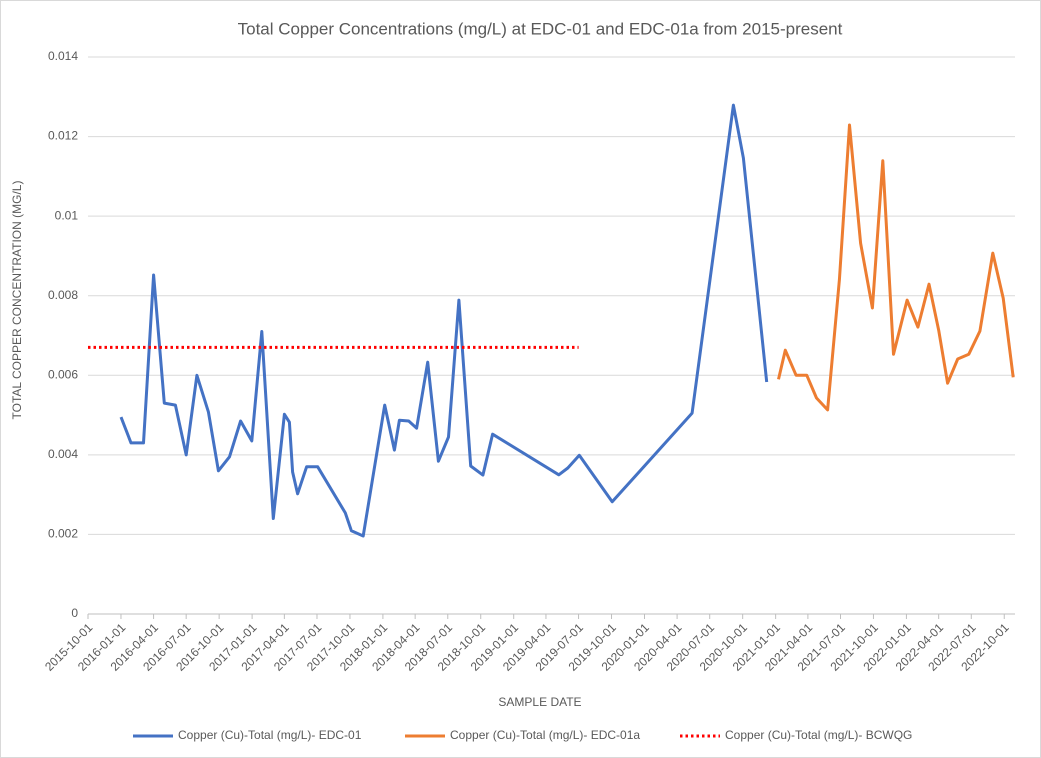  I want to click on y-tick-label: 0, so click(74, 613).